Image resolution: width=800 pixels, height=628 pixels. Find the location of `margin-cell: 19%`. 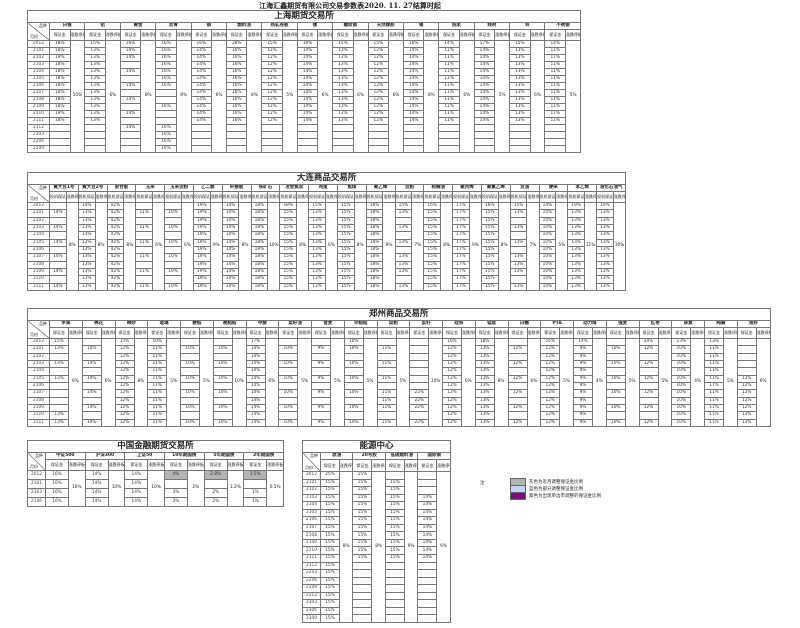

margin-cell: 19% is located at coordinates (201, 206).